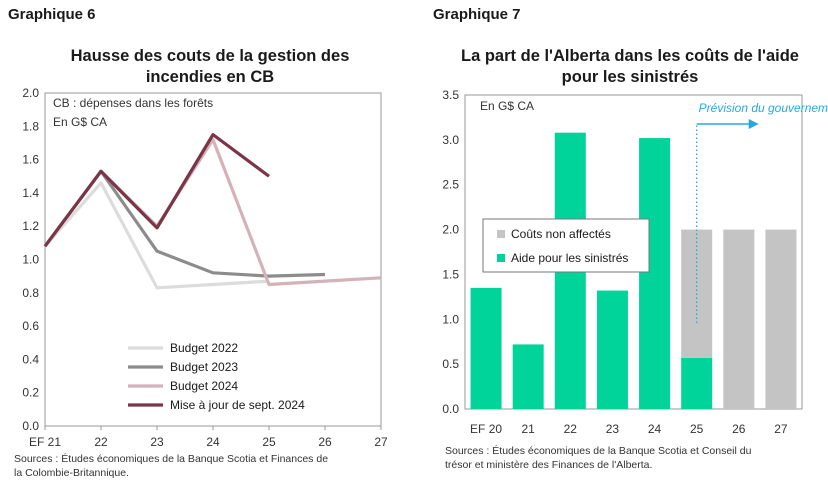 The width and height of the screenshot is (828, 483). What do you see at coordinates (450, 274) in the screenshot?
I see `y-tick-label: 1.5` at bounding box center [450, 274].